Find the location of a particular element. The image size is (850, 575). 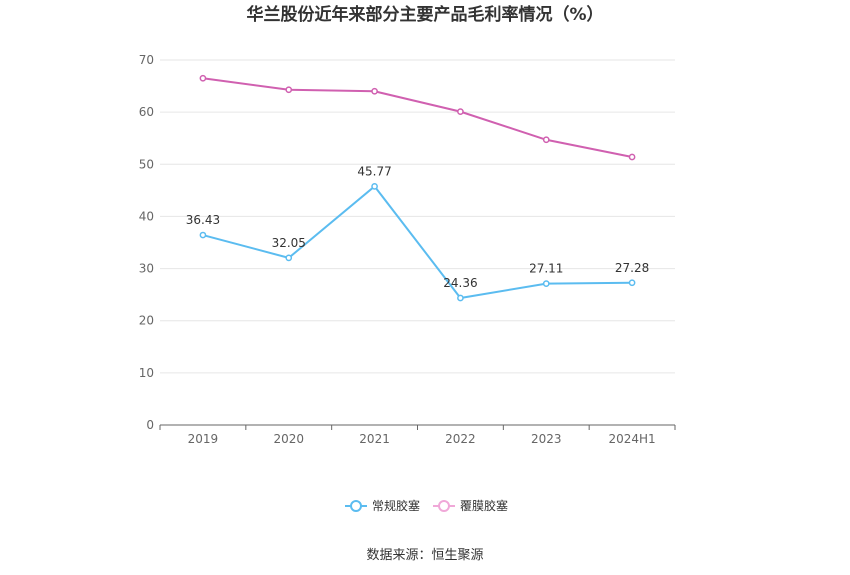

legend-label: 常规胶塞 is located at coordinates (396, 505).